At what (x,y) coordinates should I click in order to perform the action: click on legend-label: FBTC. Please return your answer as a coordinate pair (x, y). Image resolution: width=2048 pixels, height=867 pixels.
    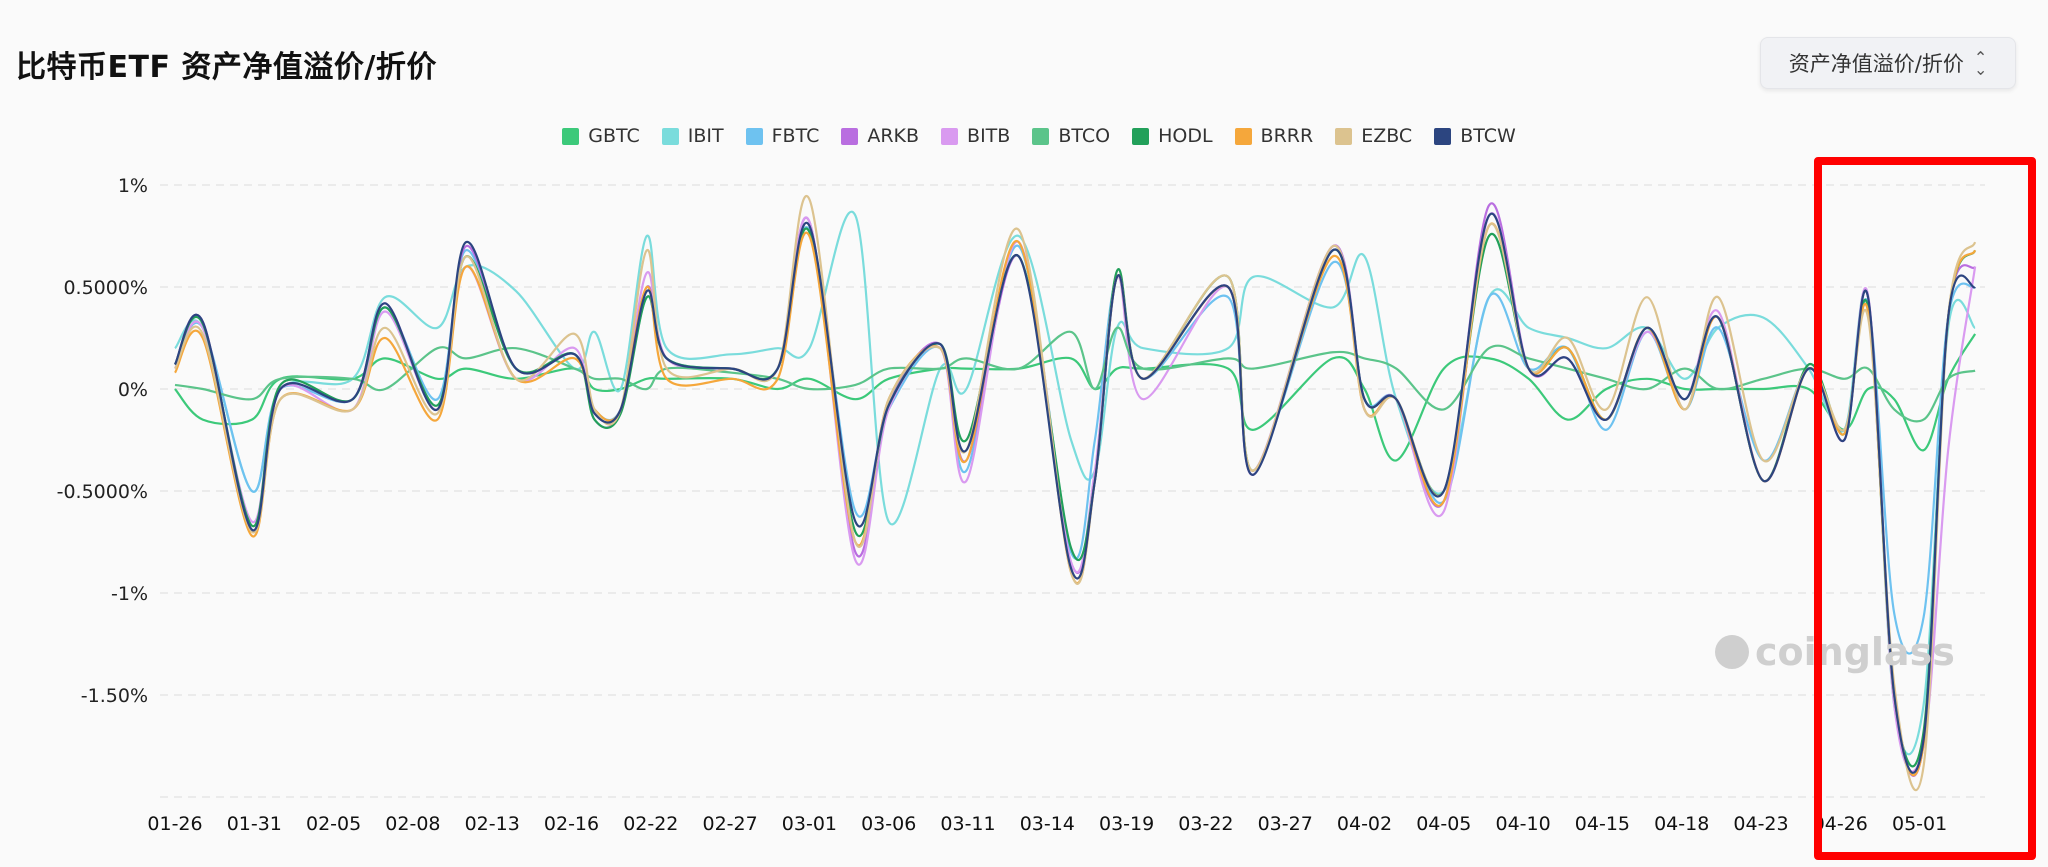
    Looking at the image, I should click on (795, 136).